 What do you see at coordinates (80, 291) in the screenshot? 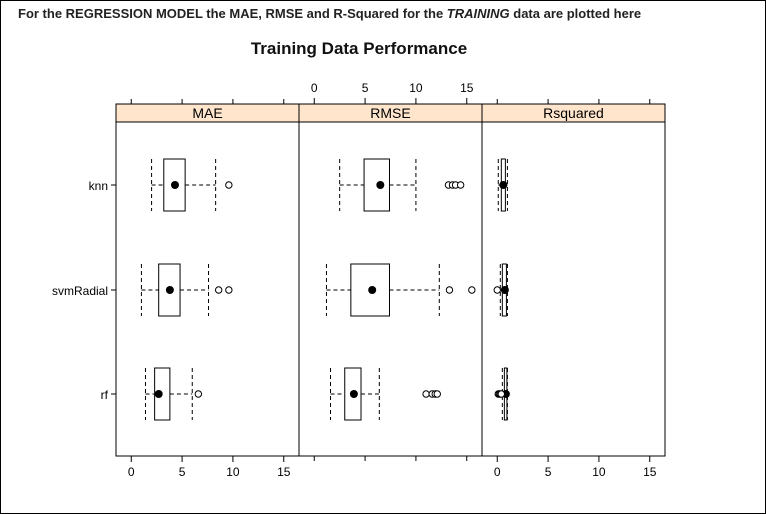
I see `category-label-svmRadial: svmRadial` at bounding box center [80, 291].